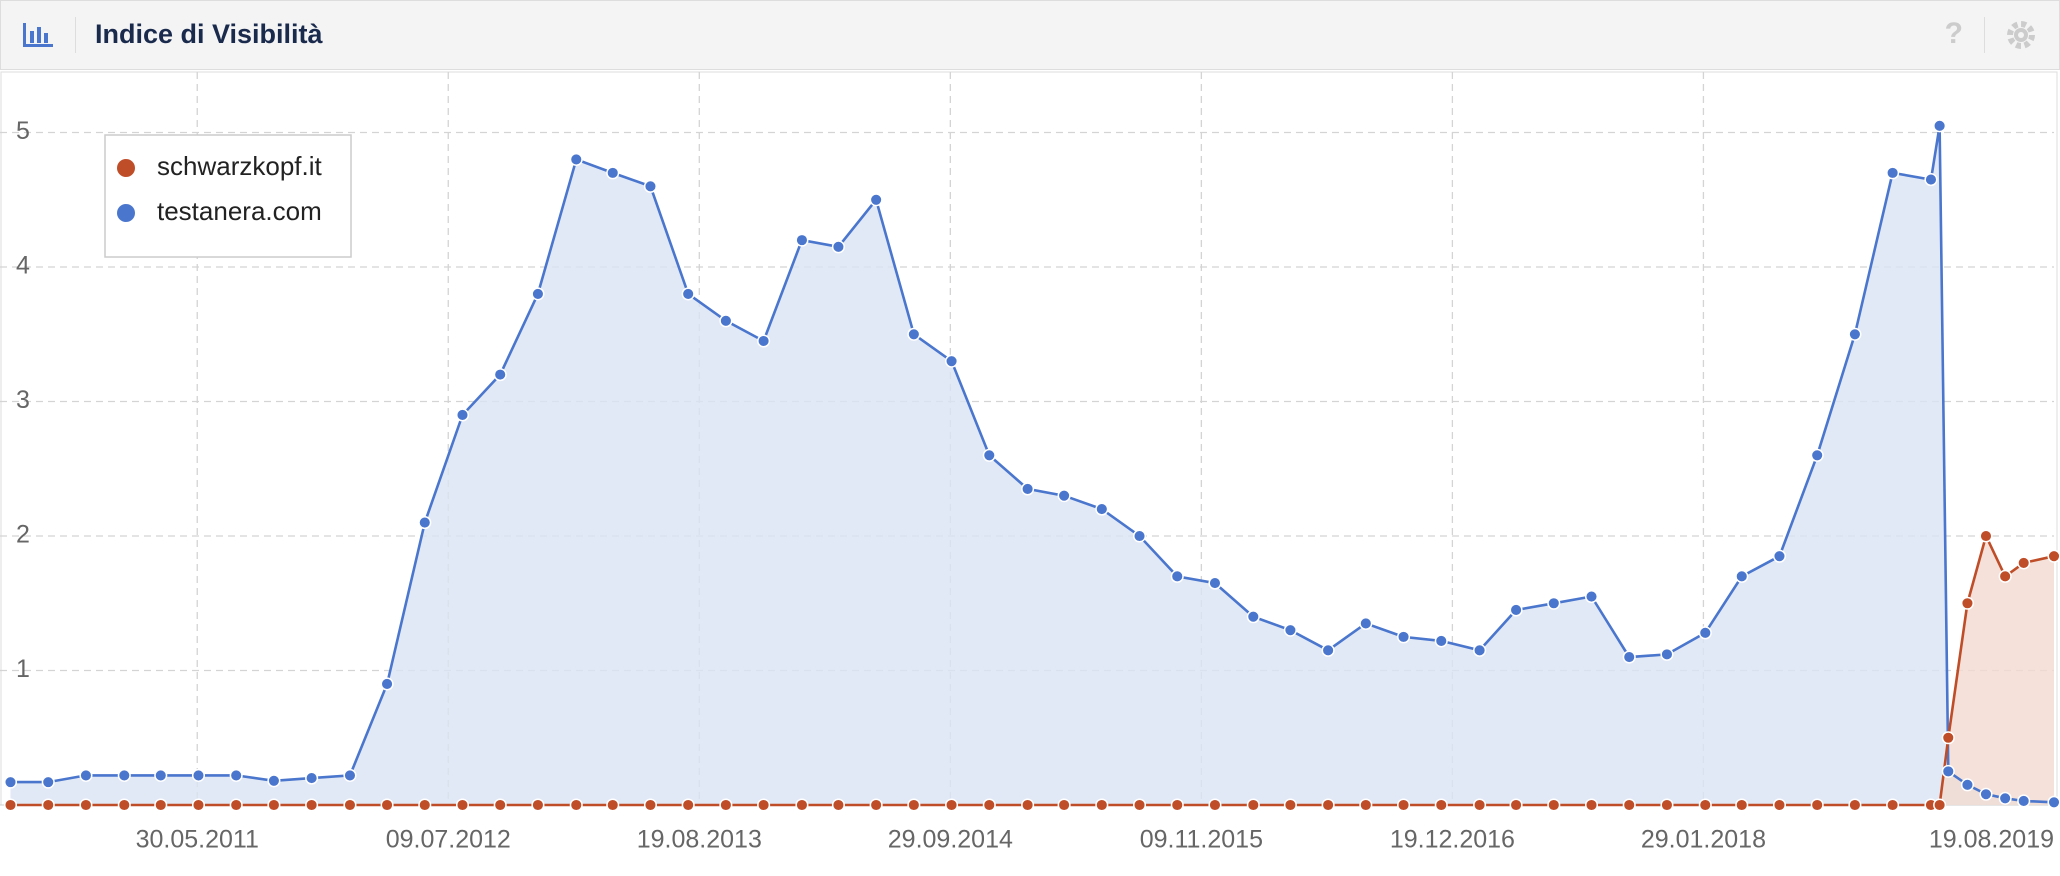 The height and width of the screenshot is (876, 2060). I want to click on title: Indice di Visibilità, so click(209, 34).